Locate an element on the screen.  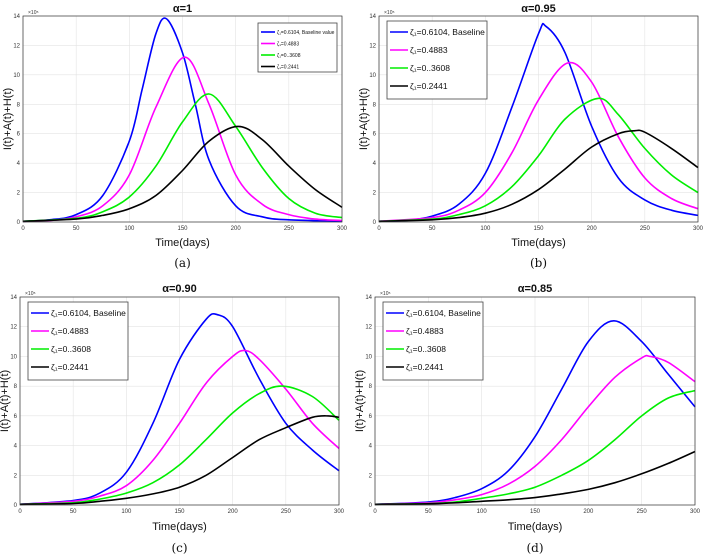
subfigure-caption: (d) is located at coordinates (534, 548).